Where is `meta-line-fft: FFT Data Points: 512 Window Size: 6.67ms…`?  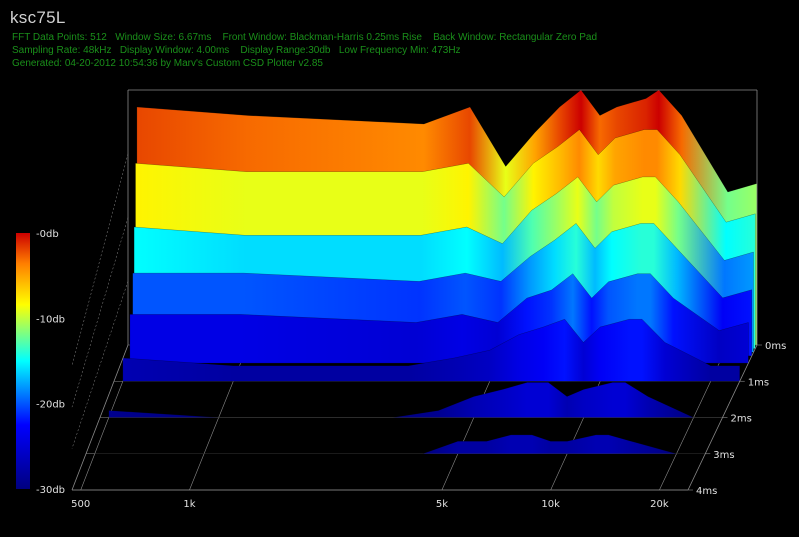 meta-line-fft: FFT Data Points: 512 Window Size: 6.67ms… is located at coordinates (305, 37).